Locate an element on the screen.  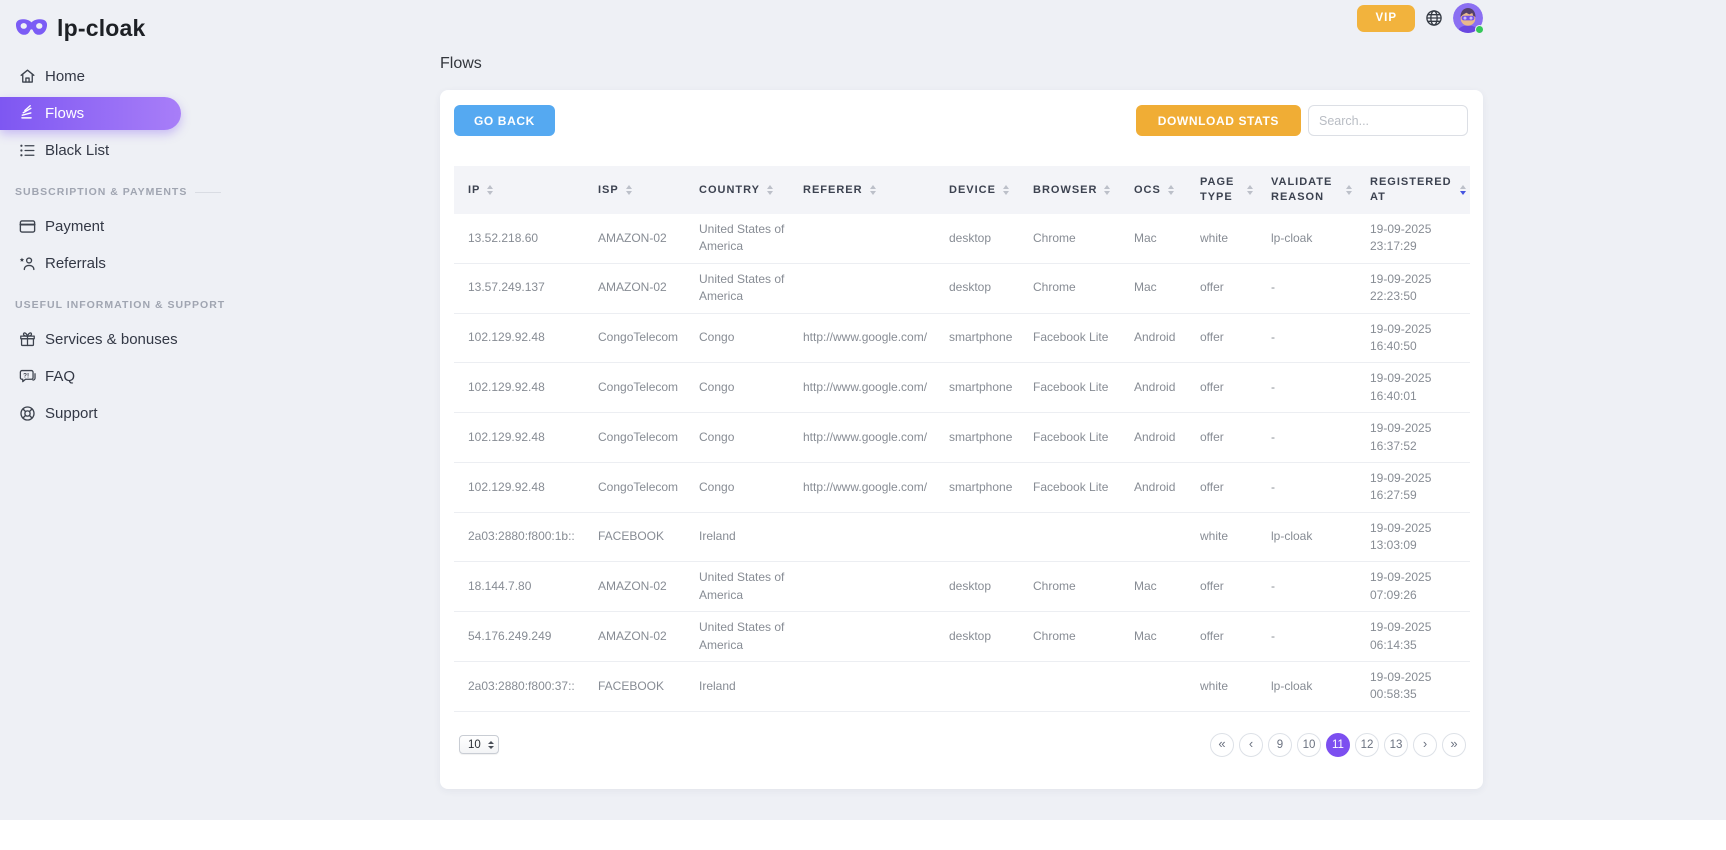
sidebar-item-faq: ?! FAQ is located at coordinates (90, 376).